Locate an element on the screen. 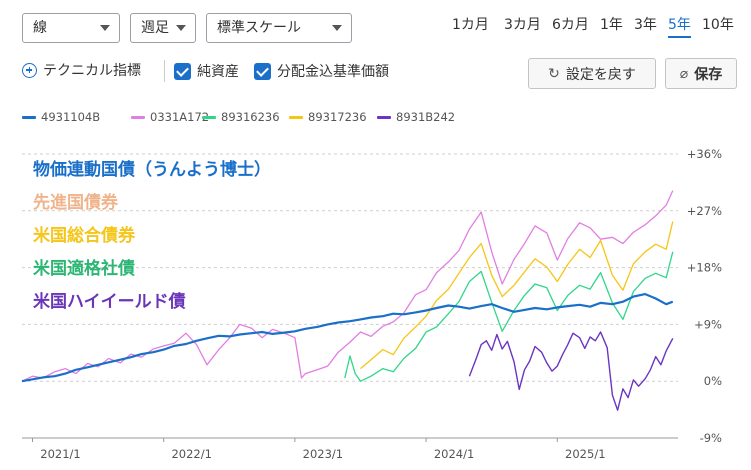 The width and height of the screenshot is (751, 470). x-tick-label: 2022/1 is located at coordinates (191, 454).